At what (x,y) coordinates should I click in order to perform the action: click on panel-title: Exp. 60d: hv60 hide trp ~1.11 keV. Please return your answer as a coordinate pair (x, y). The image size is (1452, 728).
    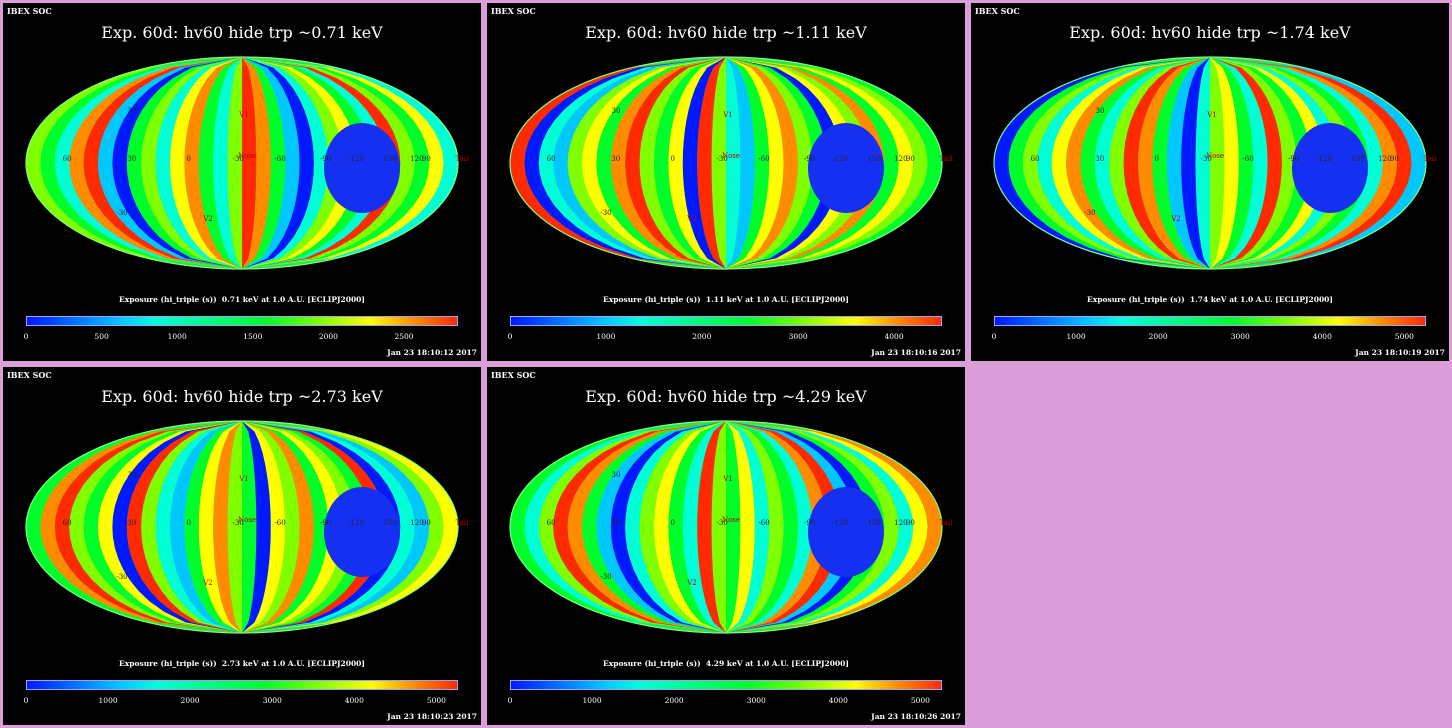
    Looking at the image, I should click on (726, 32).